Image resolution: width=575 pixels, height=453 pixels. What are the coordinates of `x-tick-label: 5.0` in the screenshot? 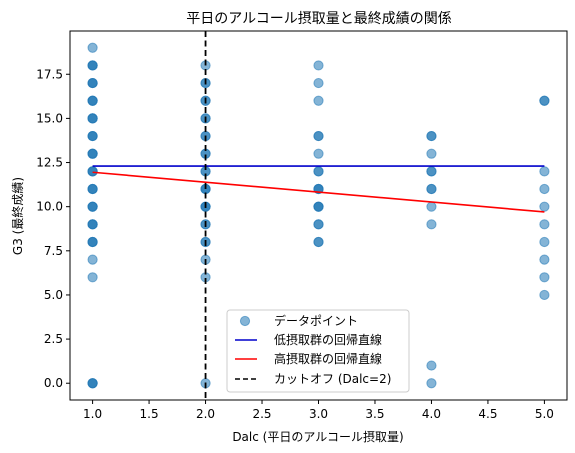 It's located at (544, 414).